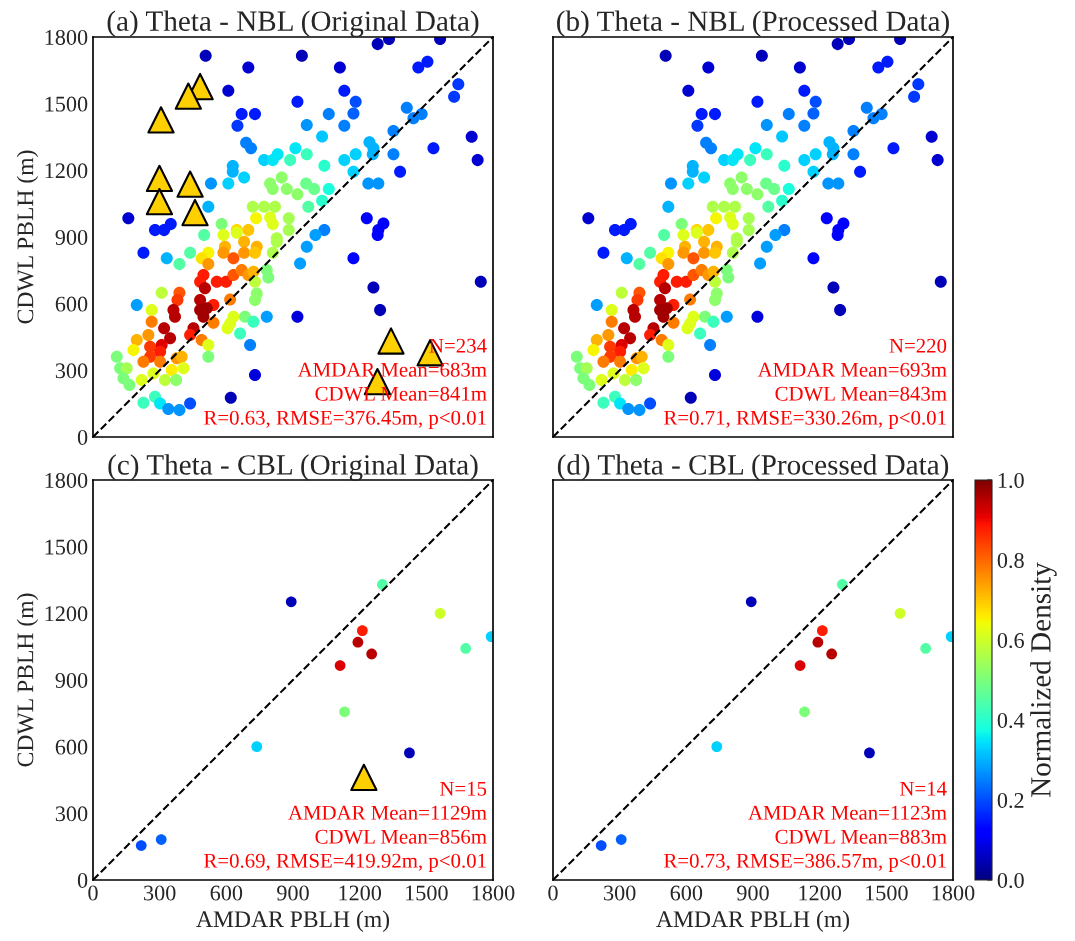  What do you see at coordinates (1010, 800) in the screenshot?
I see `color-bar-label: 0.2` at bounding box center [1010, 800].